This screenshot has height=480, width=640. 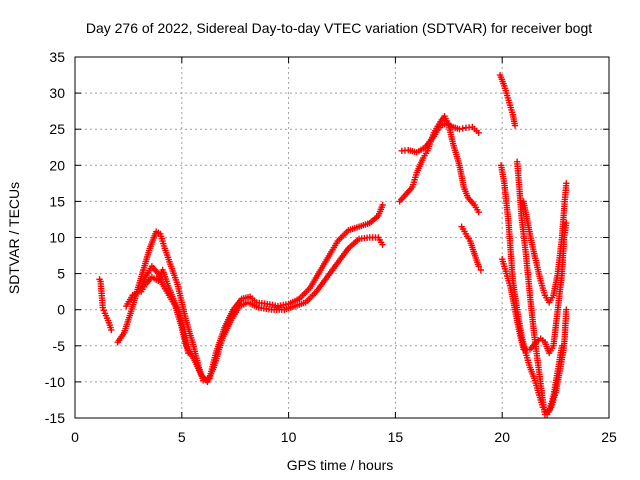 I want to click on y-tick-label: -5, so click(x=59, y=346).